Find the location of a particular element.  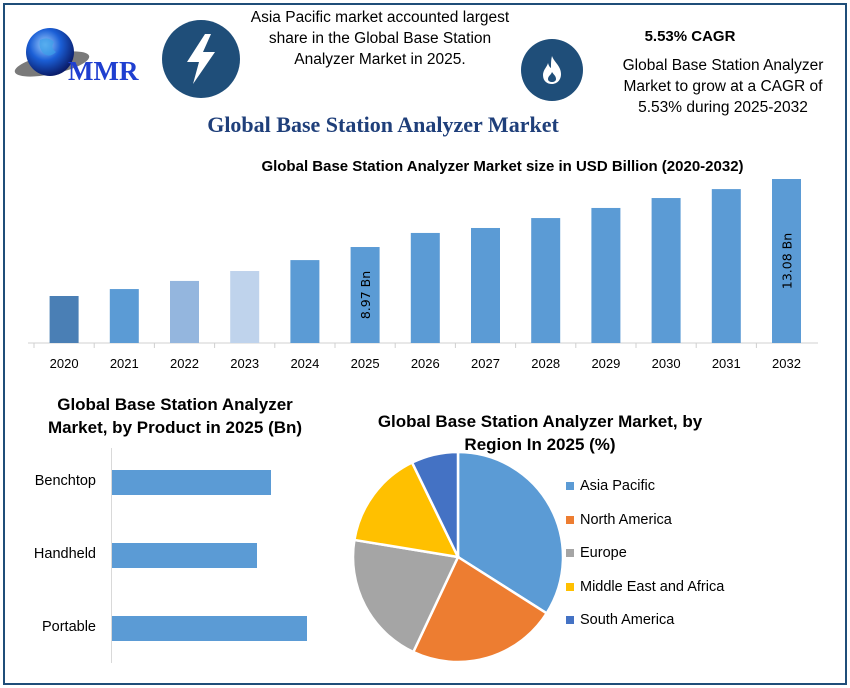

bar-handheld is located at coordinates (184, 555).